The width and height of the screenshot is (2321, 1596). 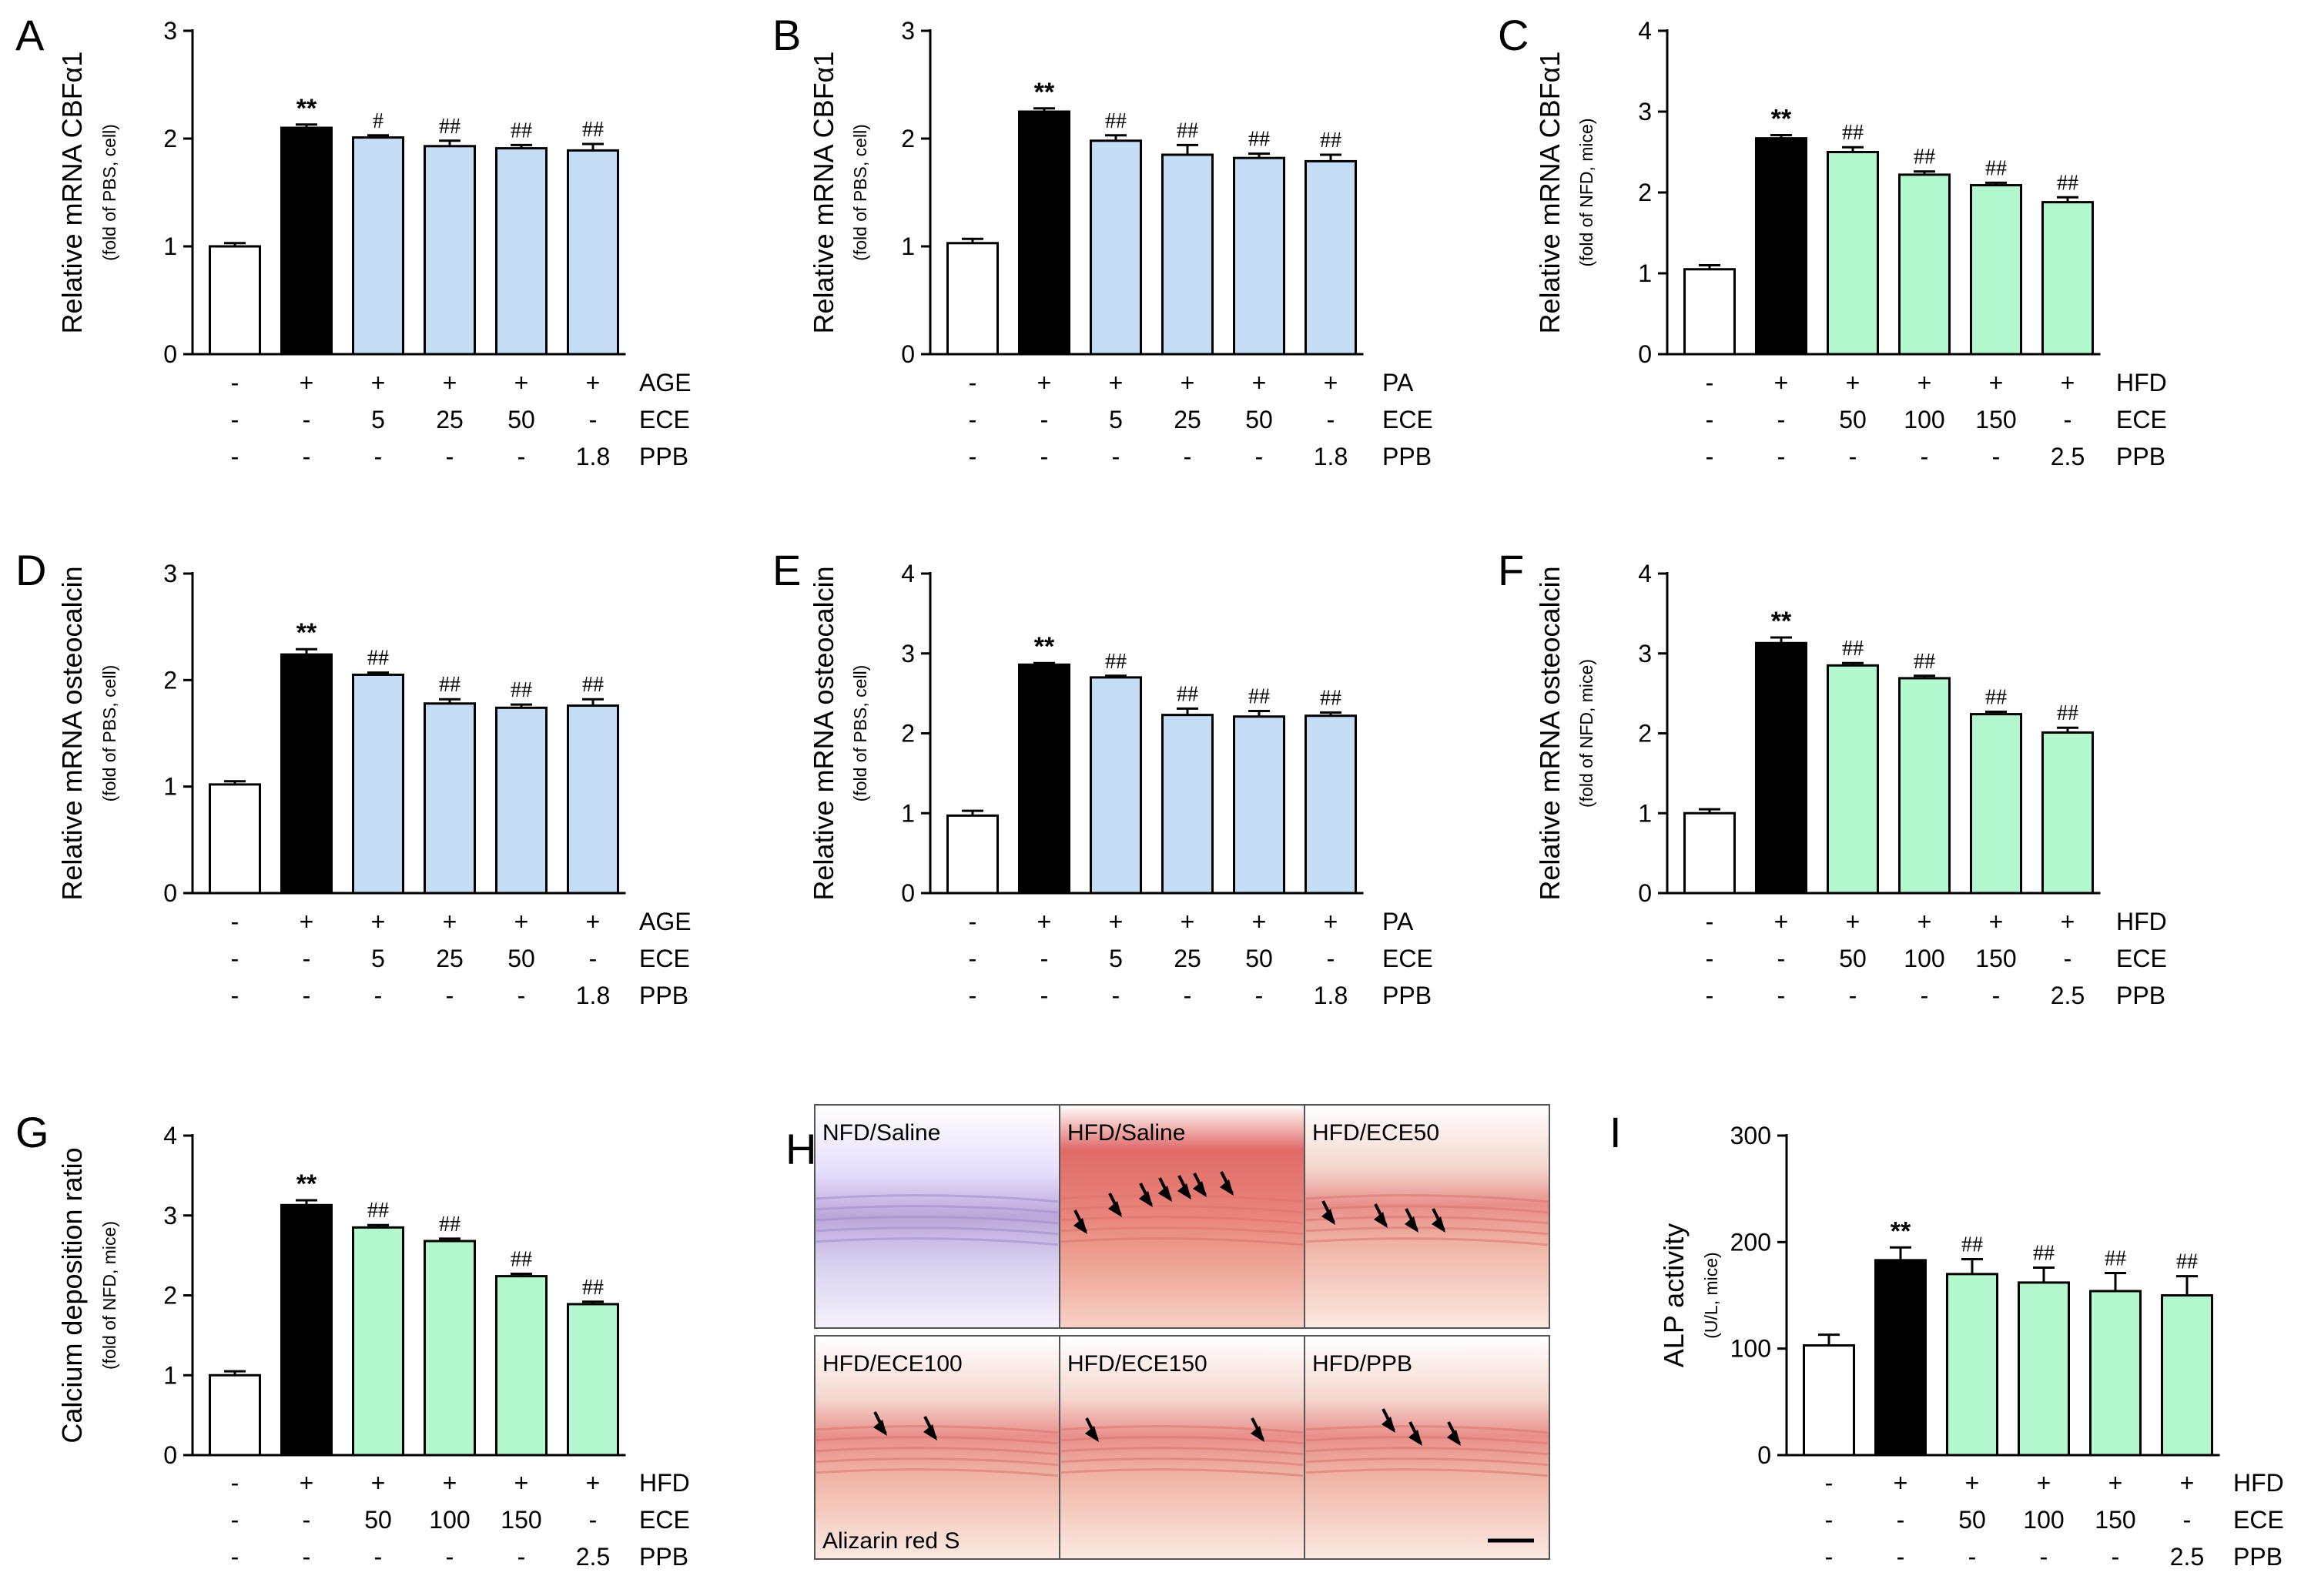 What do you see at coordinates (449, 1520) in the screenshot?
I see `condition-cell: 100` at bounding box center [449, 1520].